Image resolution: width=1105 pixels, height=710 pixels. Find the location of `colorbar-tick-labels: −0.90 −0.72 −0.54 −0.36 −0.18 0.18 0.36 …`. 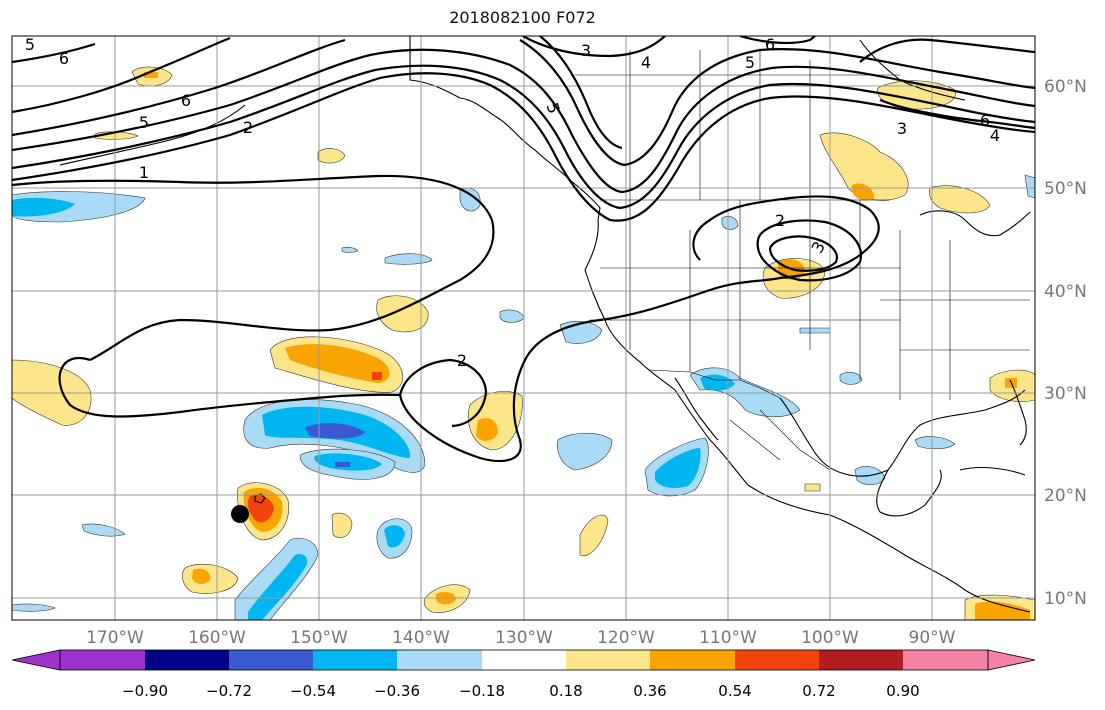

colorbar-tick-labels: −0.90 −0.72 −0.54 −0.36 −0.18 0.18 0.36 … is located at coordinates (521, 691).